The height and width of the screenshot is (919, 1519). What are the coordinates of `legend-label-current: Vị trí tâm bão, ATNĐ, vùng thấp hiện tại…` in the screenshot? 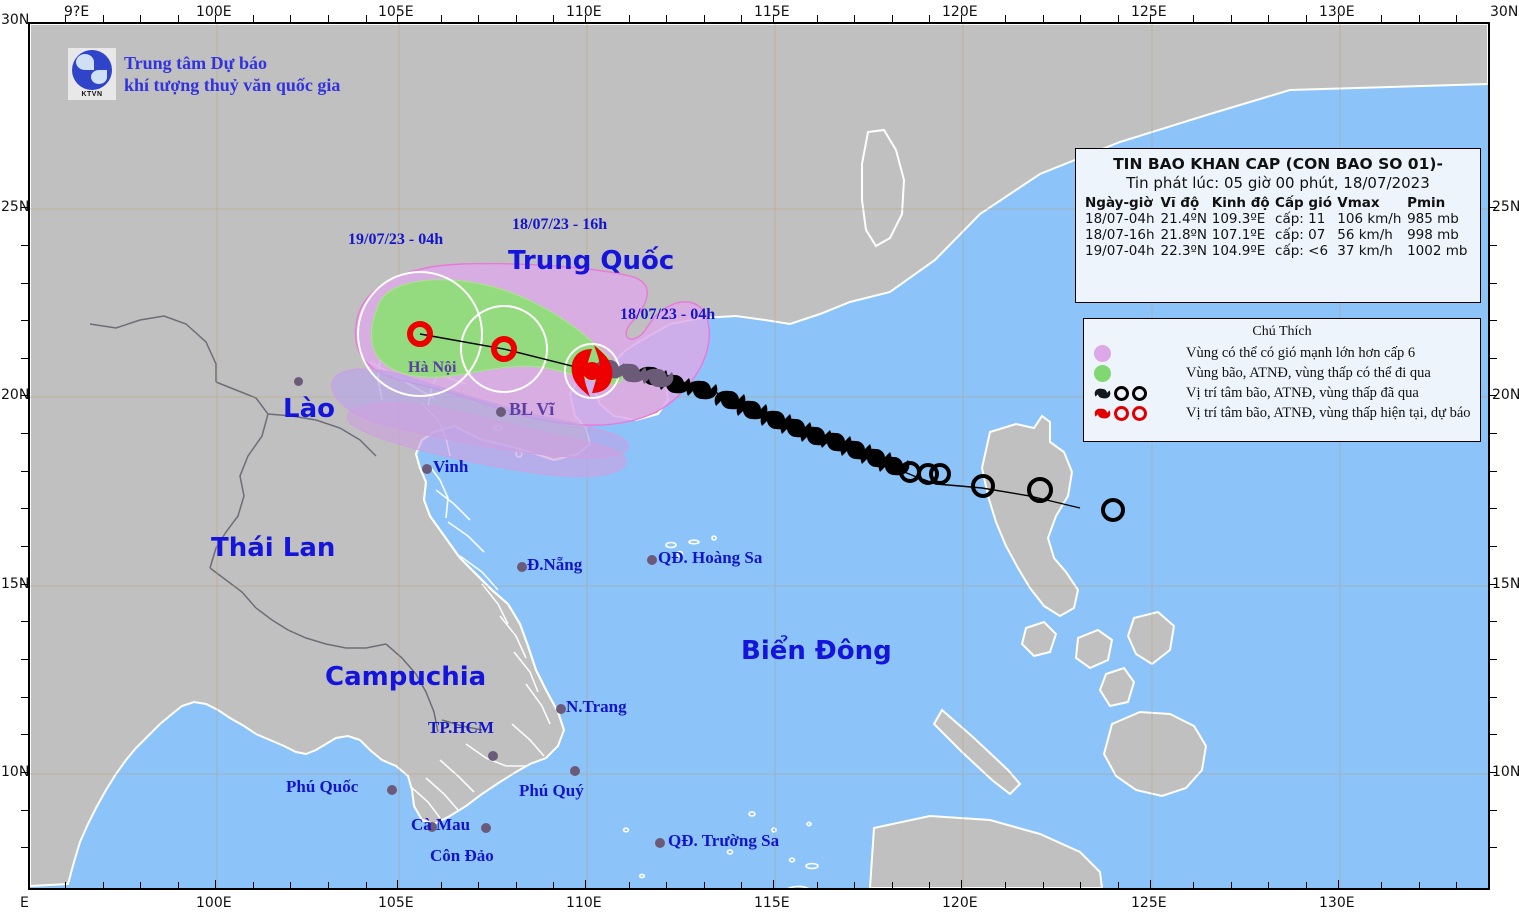 It's located at (1328, 412).